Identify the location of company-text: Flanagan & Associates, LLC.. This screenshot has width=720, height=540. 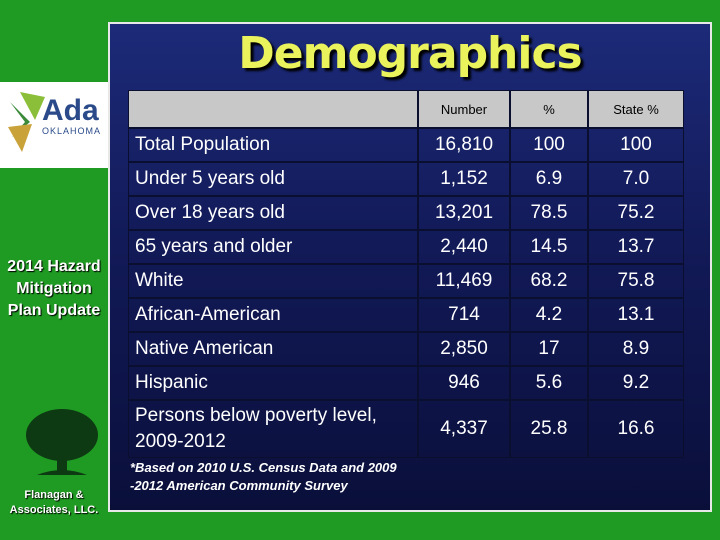
(54, 502).